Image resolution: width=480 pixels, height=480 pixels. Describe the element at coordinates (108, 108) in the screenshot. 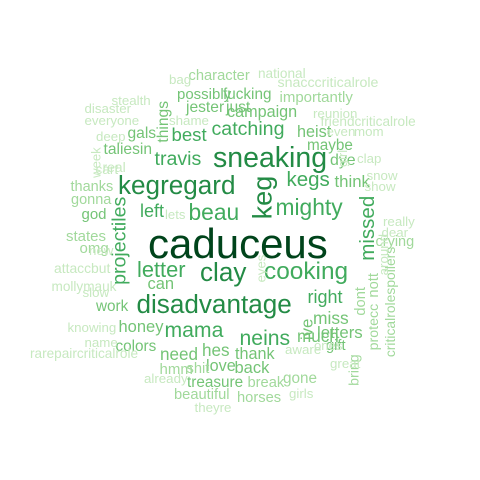

I see `word-disaster: disaster` at that location.